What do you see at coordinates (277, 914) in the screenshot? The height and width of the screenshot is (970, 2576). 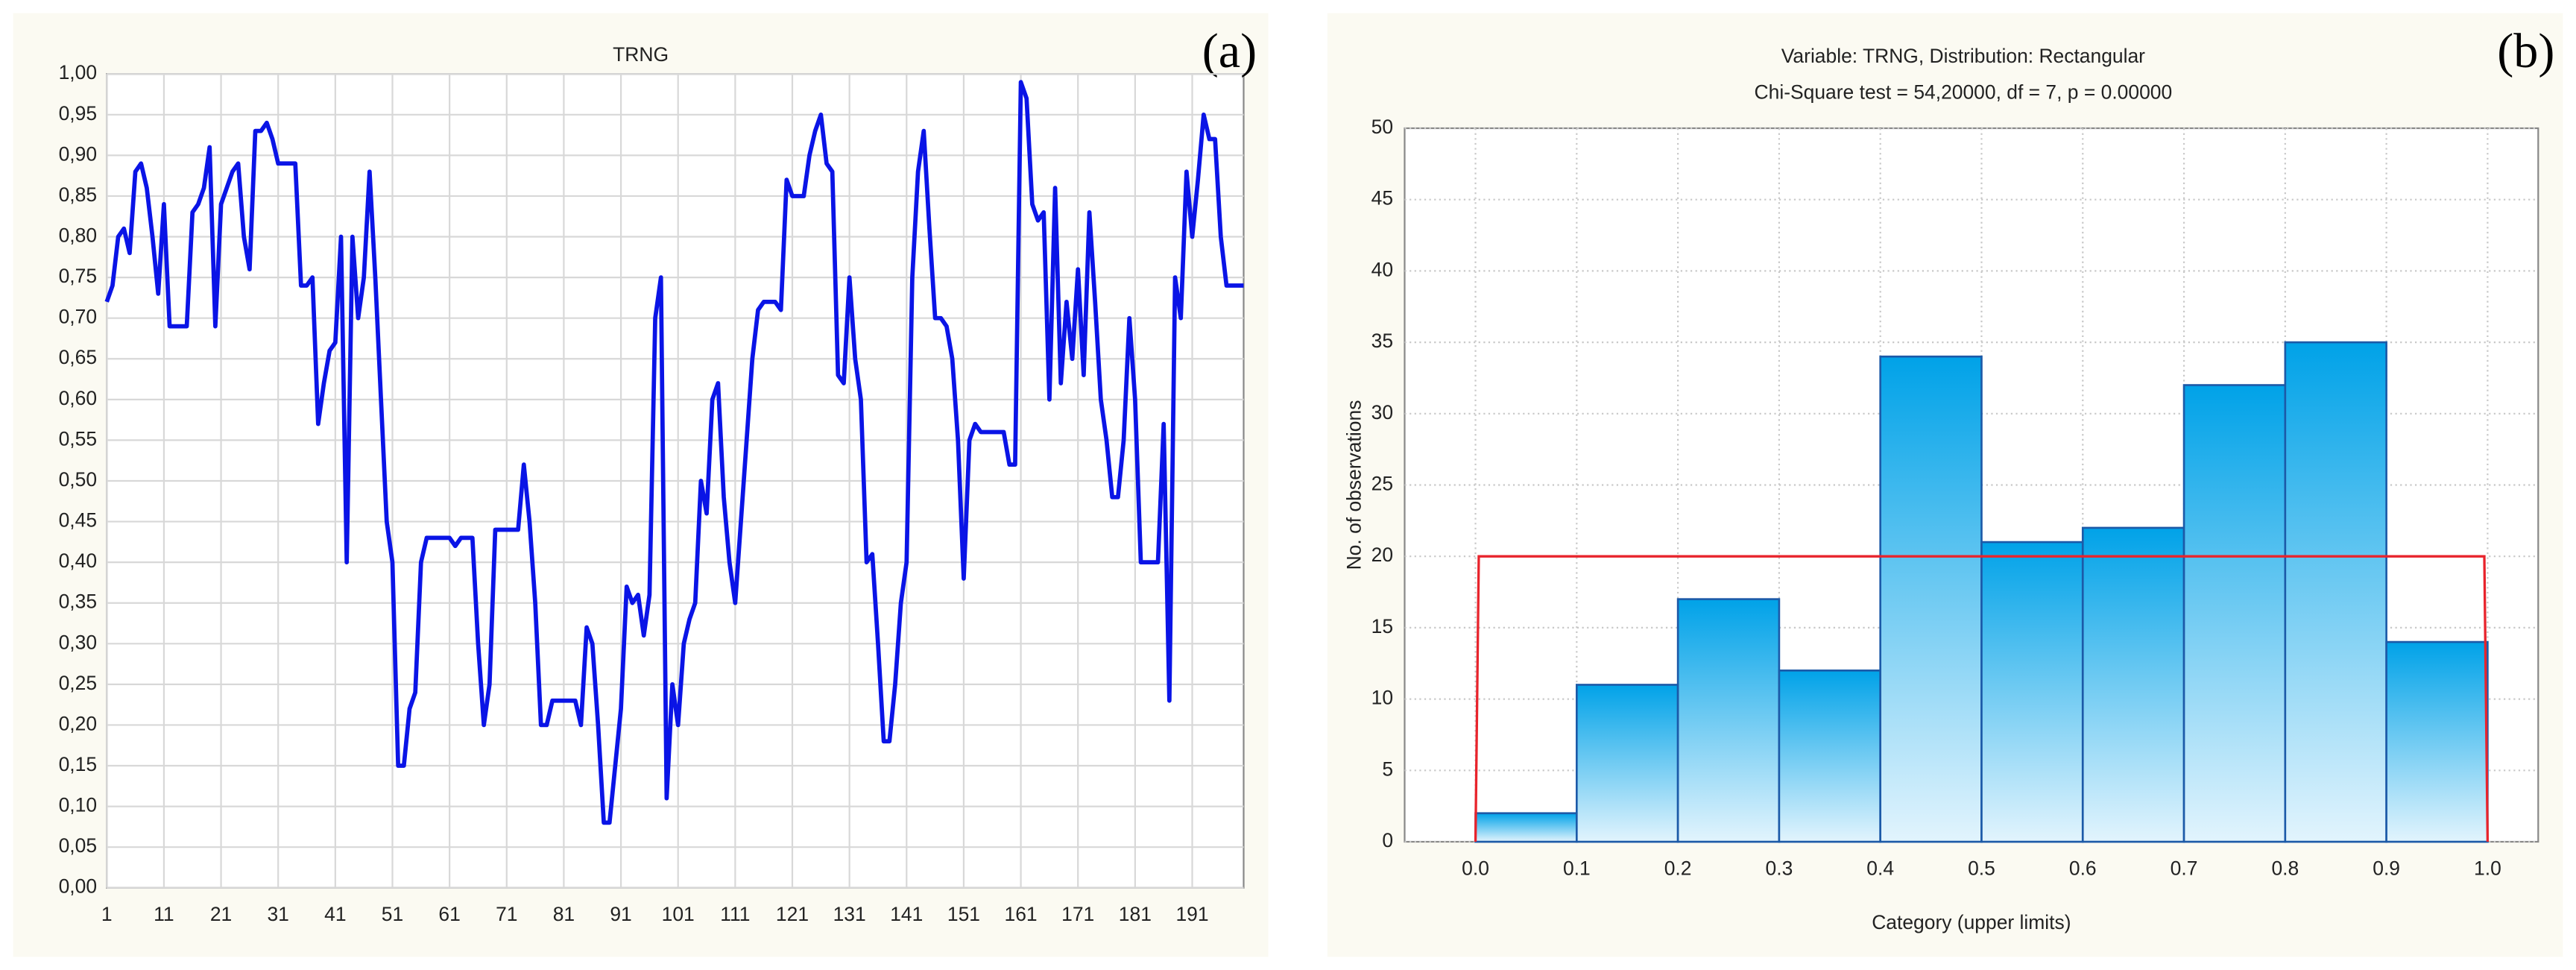 I see `x-tick-label: 31` at bounding box center [277, 914].